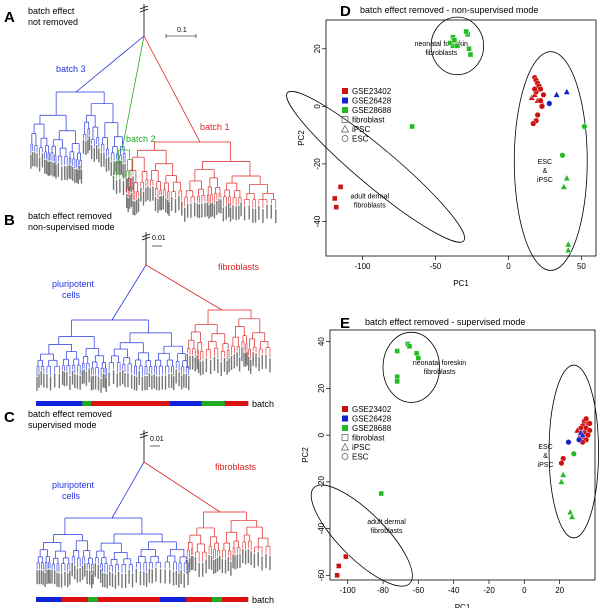 Image resolution: width=600 pixels, height=608 pixels. I want to click on dendrogram-c, so click(153, 509).